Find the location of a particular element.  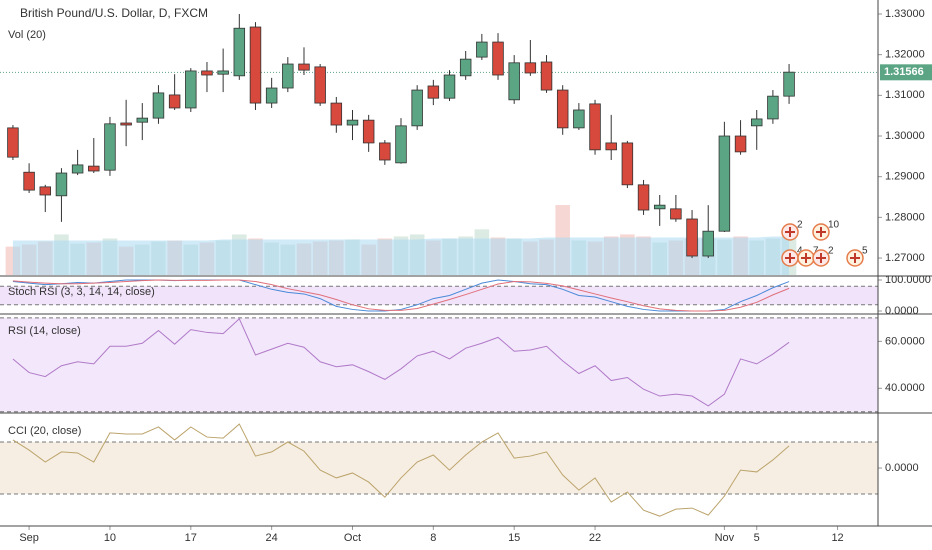

y-tick-label: 60.0000 is located at coordinates (905, 341).